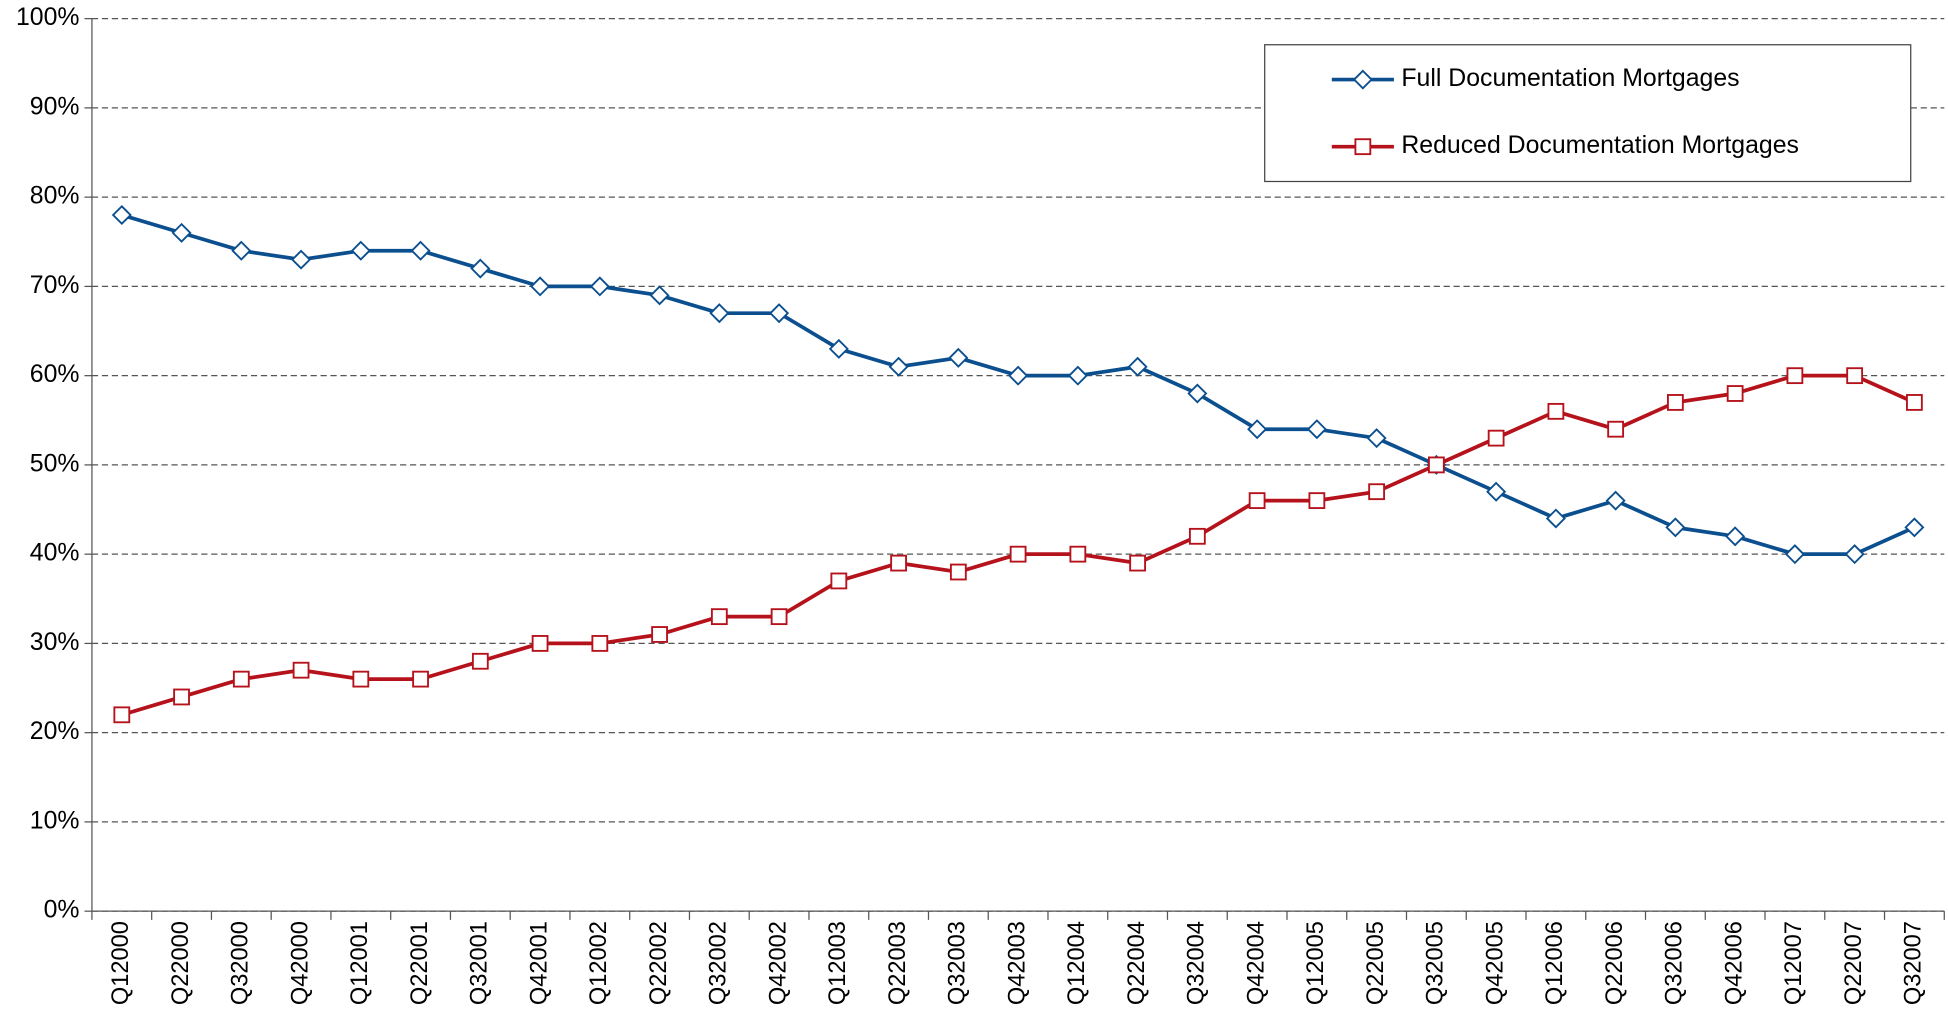 Image resolution: width=1948 pixels, height=1033 pixels. What do you see at coordinates (599, 963) in the screenshot?
I see `x-tick-label: Q12002` at bounding box center [599, 963].